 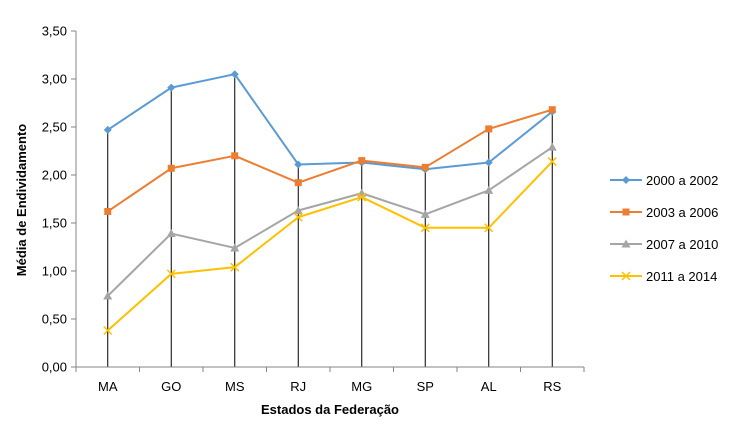 What do you see at coordinates (298, 386) in the screenshot?
I see `x-tick-label: RJ` at bounding box center [298, 386].